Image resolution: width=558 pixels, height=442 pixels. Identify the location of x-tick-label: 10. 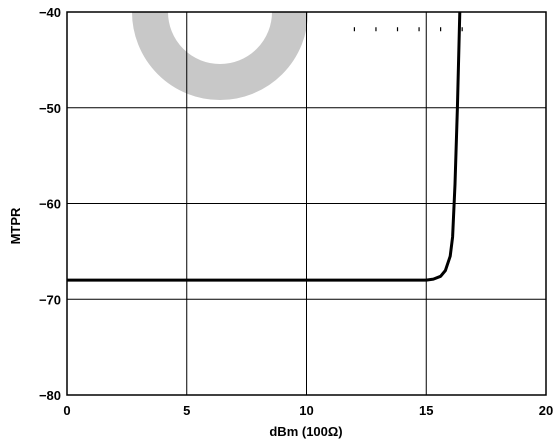
(306, 410).